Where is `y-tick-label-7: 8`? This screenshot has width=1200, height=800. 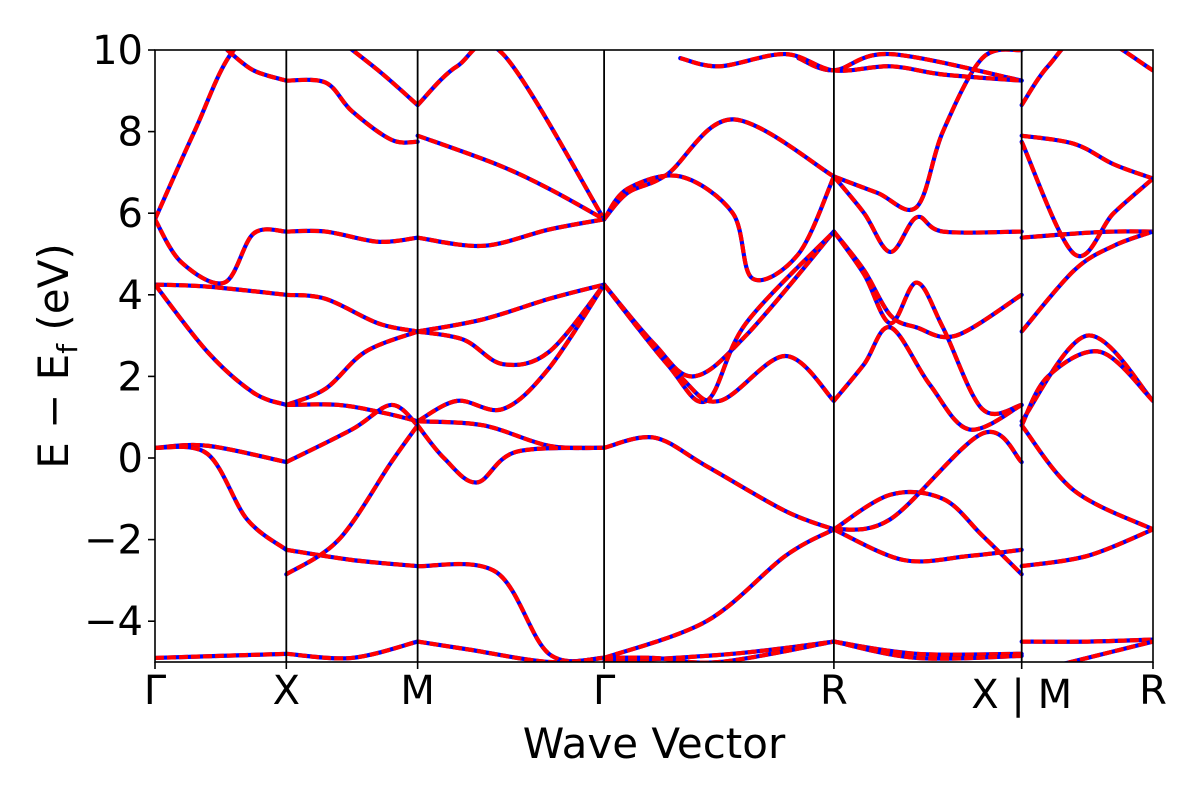 y-tick-label-7: 8 is located at coordinates (130, 133).